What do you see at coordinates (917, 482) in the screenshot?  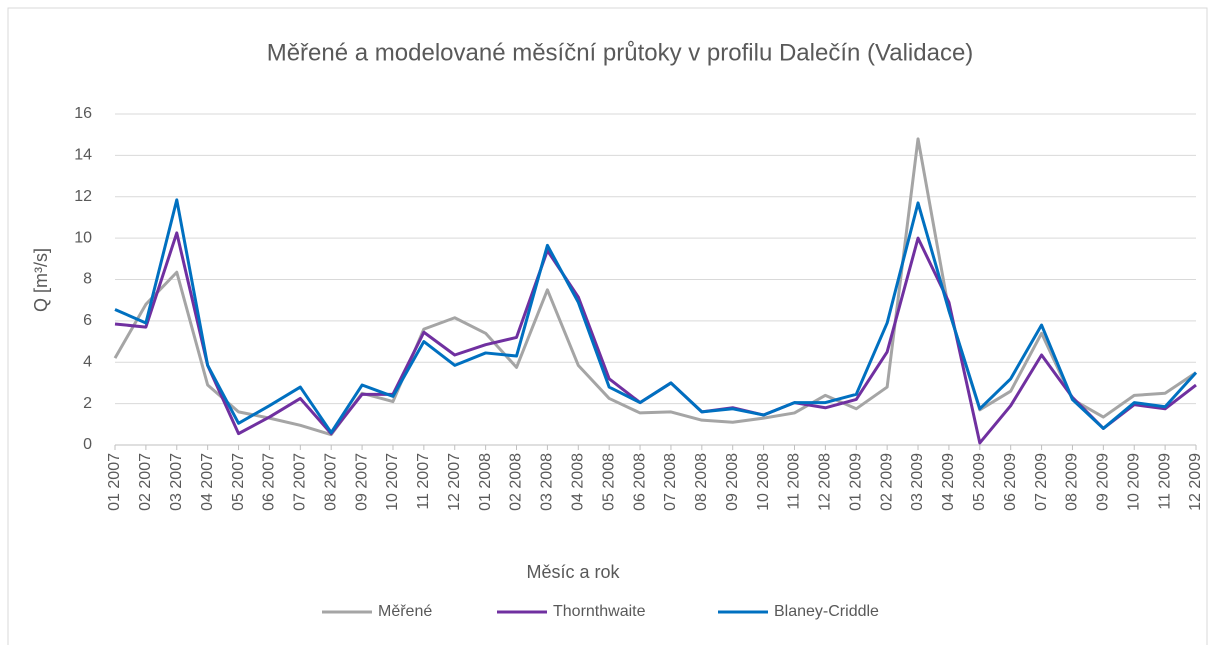 I see `x-tick-label: 03 2009` at bounding box center [917, 482].